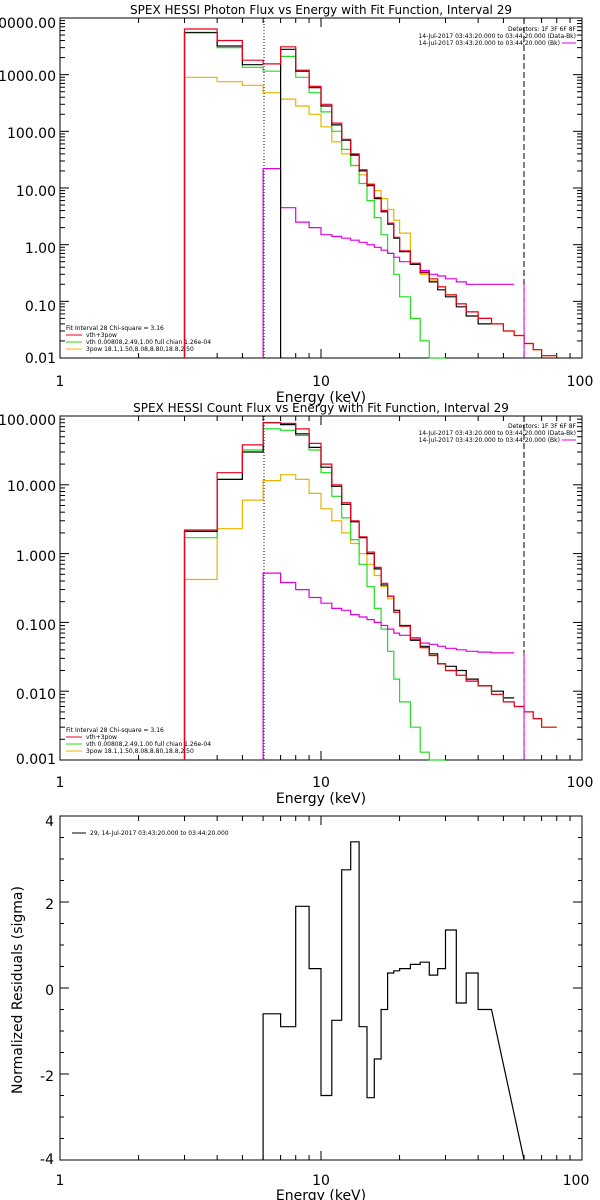 The width and height of the screenshot is (600, 1200). I want to click on y-tick-label: 100.000, so click(28, 421).